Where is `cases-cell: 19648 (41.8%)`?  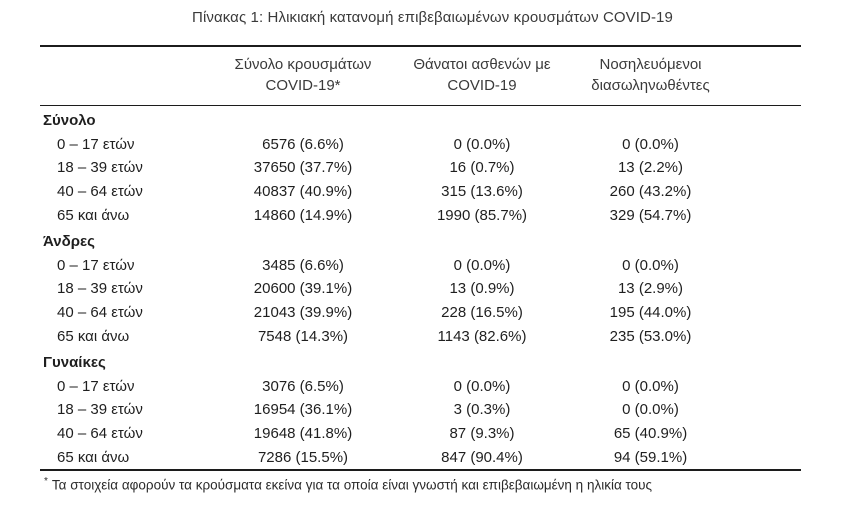
cases-cell: 19648 (41.8%) is located at coordinates (303, 434).